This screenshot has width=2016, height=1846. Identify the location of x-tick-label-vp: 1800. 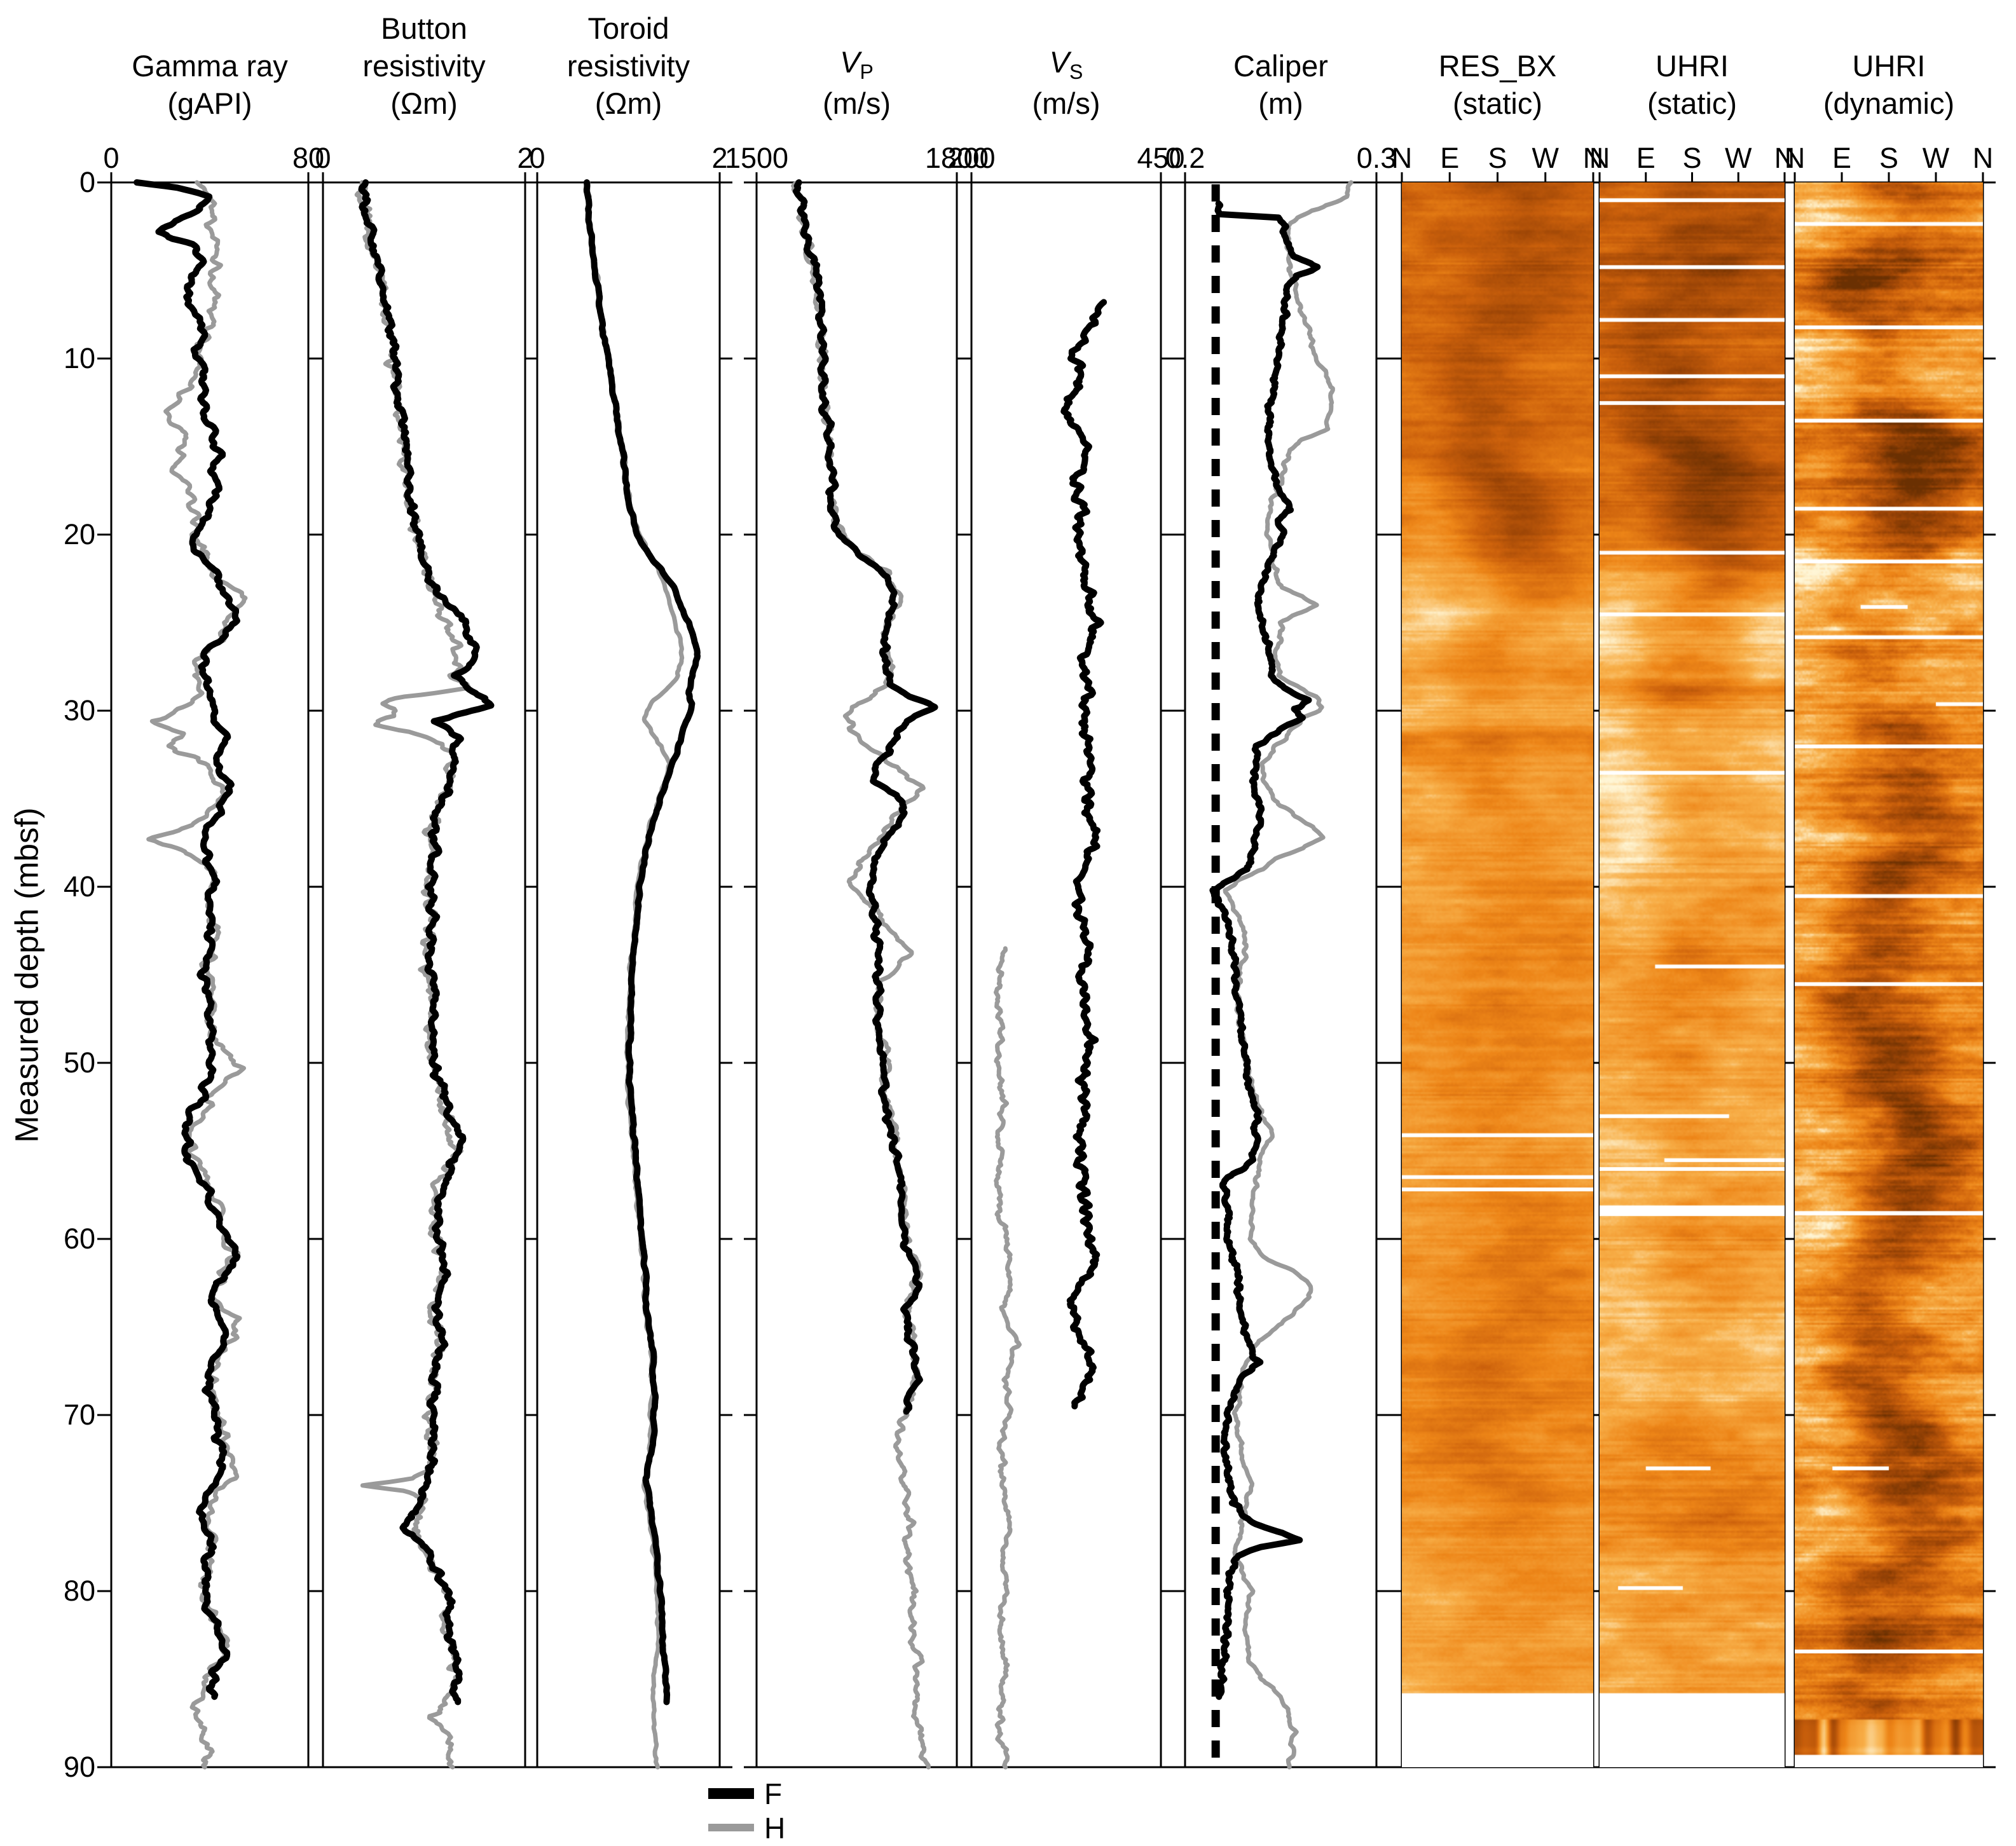
(957, 158).